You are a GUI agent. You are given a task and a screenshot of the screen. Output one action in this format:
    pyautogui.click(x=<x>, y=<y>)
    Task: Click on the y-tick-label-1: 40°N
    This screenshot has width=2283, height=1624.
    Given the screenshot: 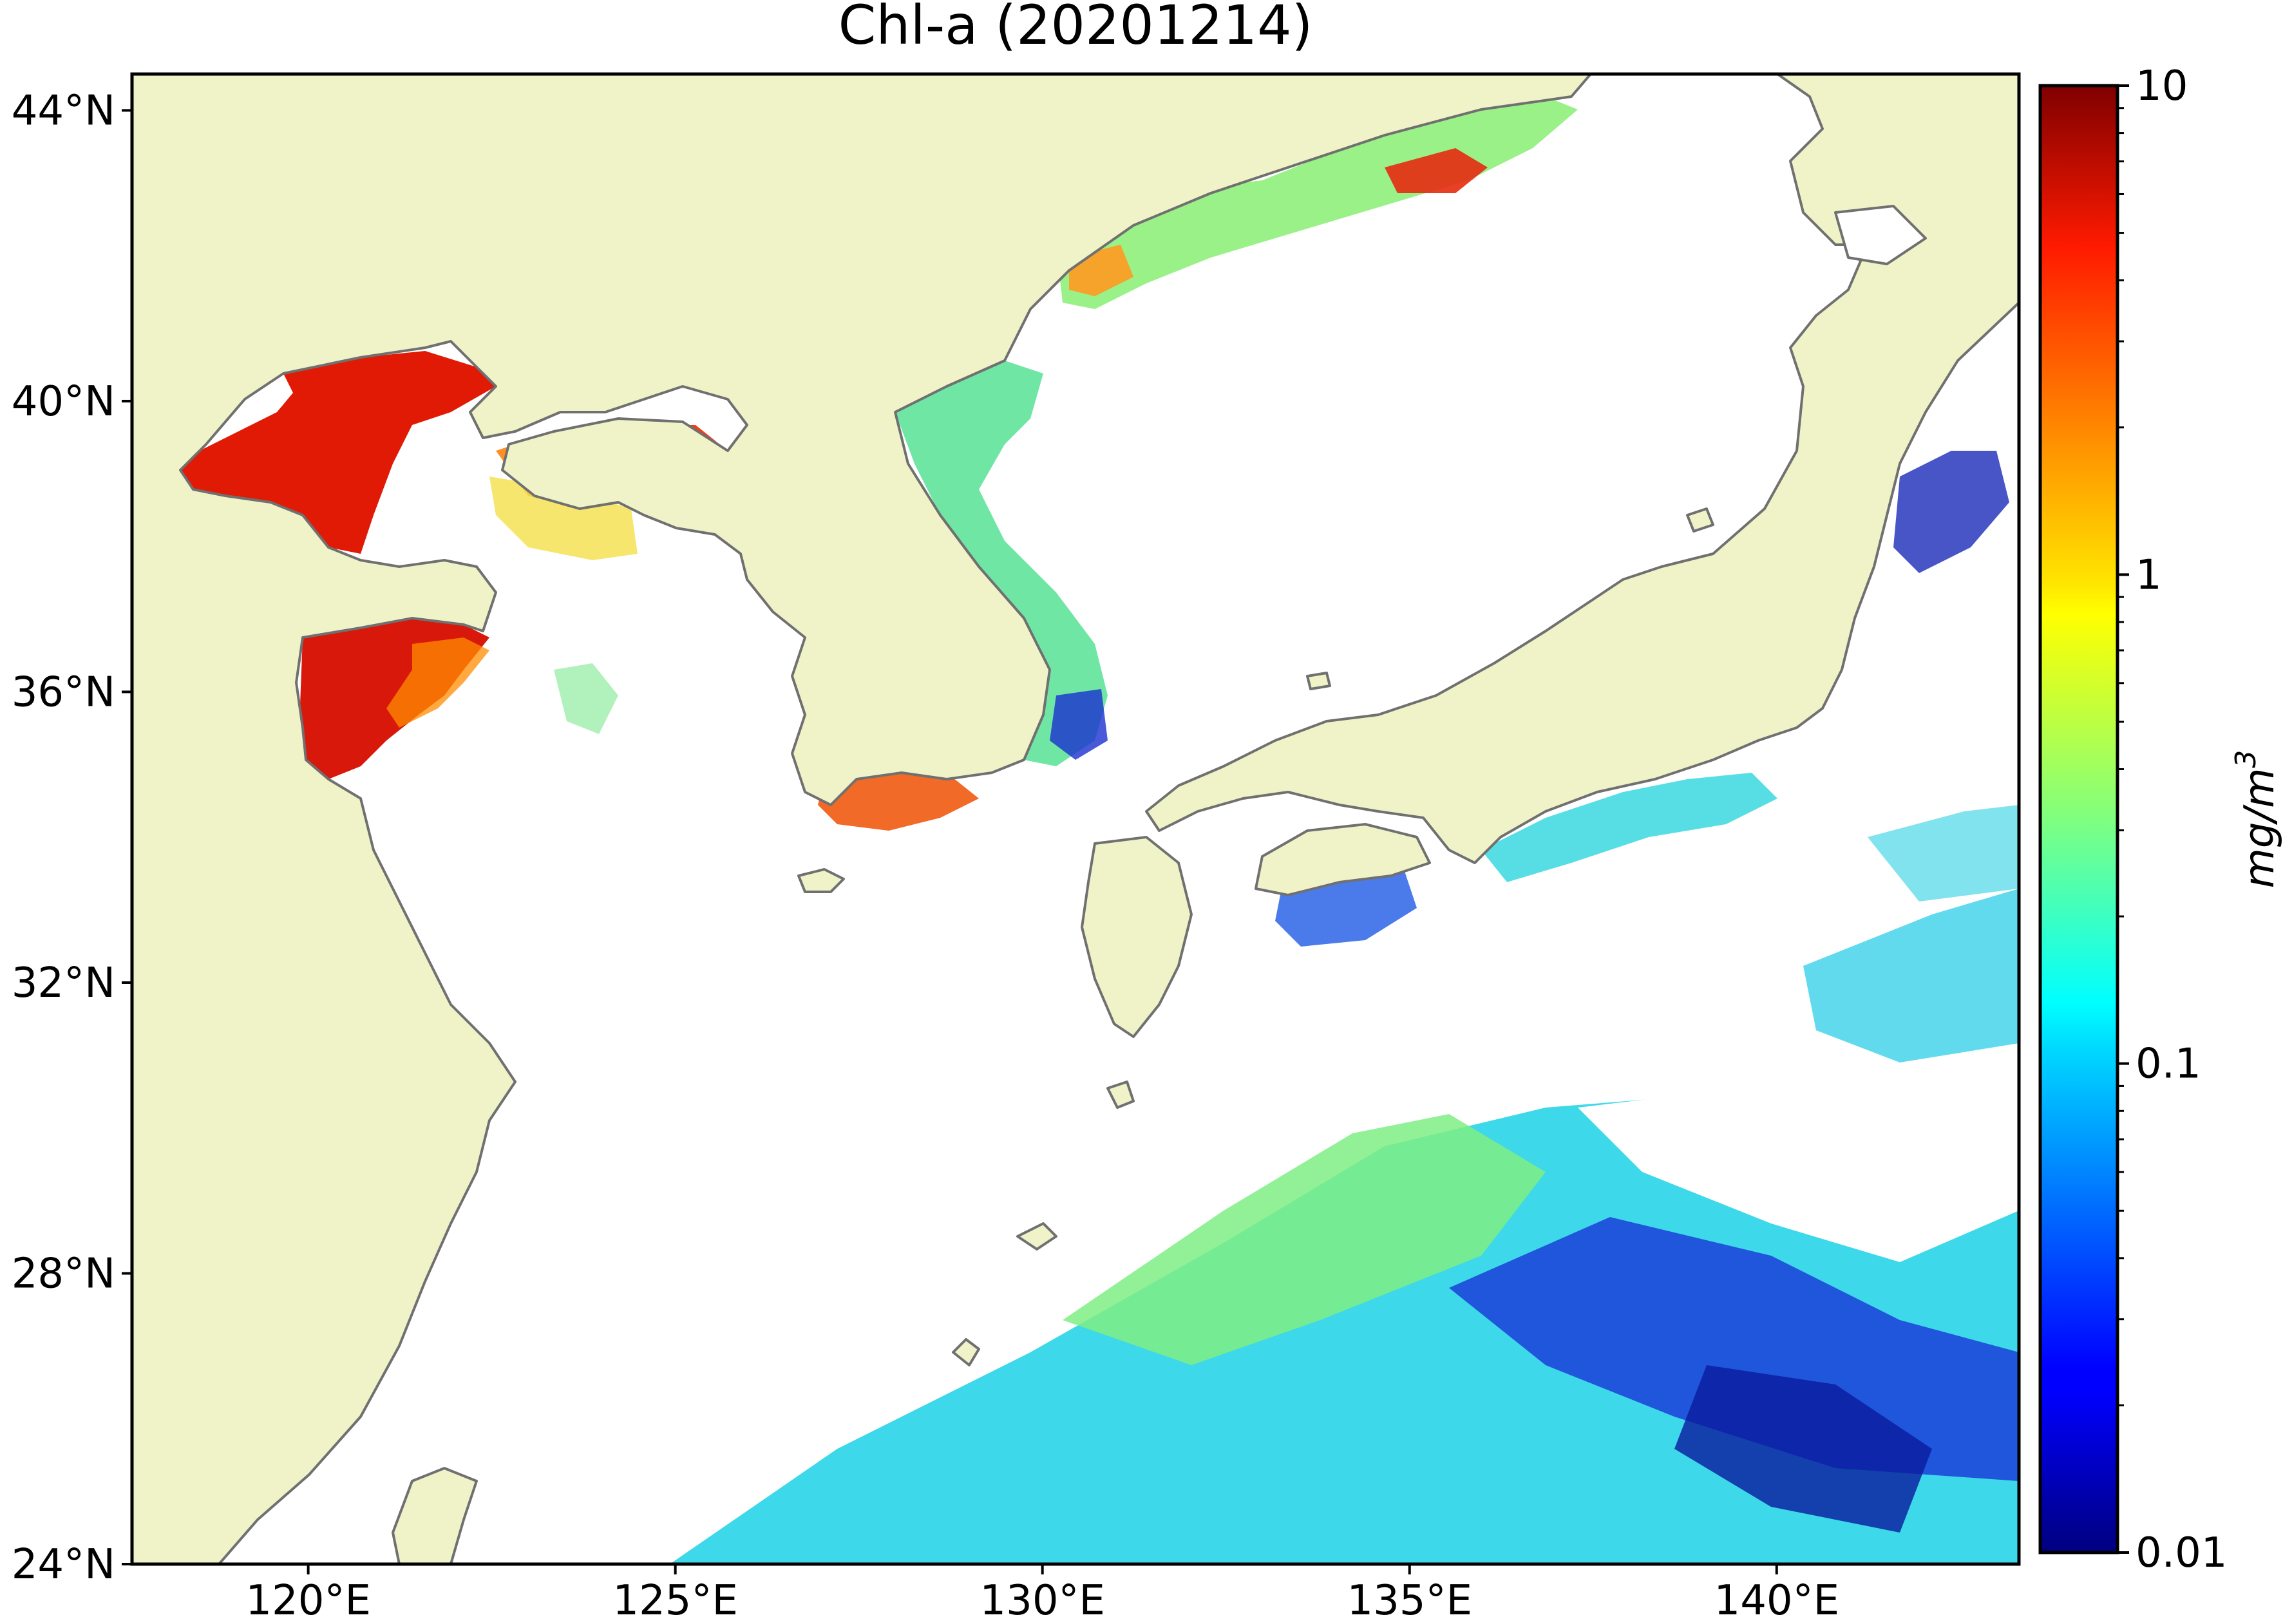 What is the action you would take?
    pyautogui.click(x=63, y=402)
    